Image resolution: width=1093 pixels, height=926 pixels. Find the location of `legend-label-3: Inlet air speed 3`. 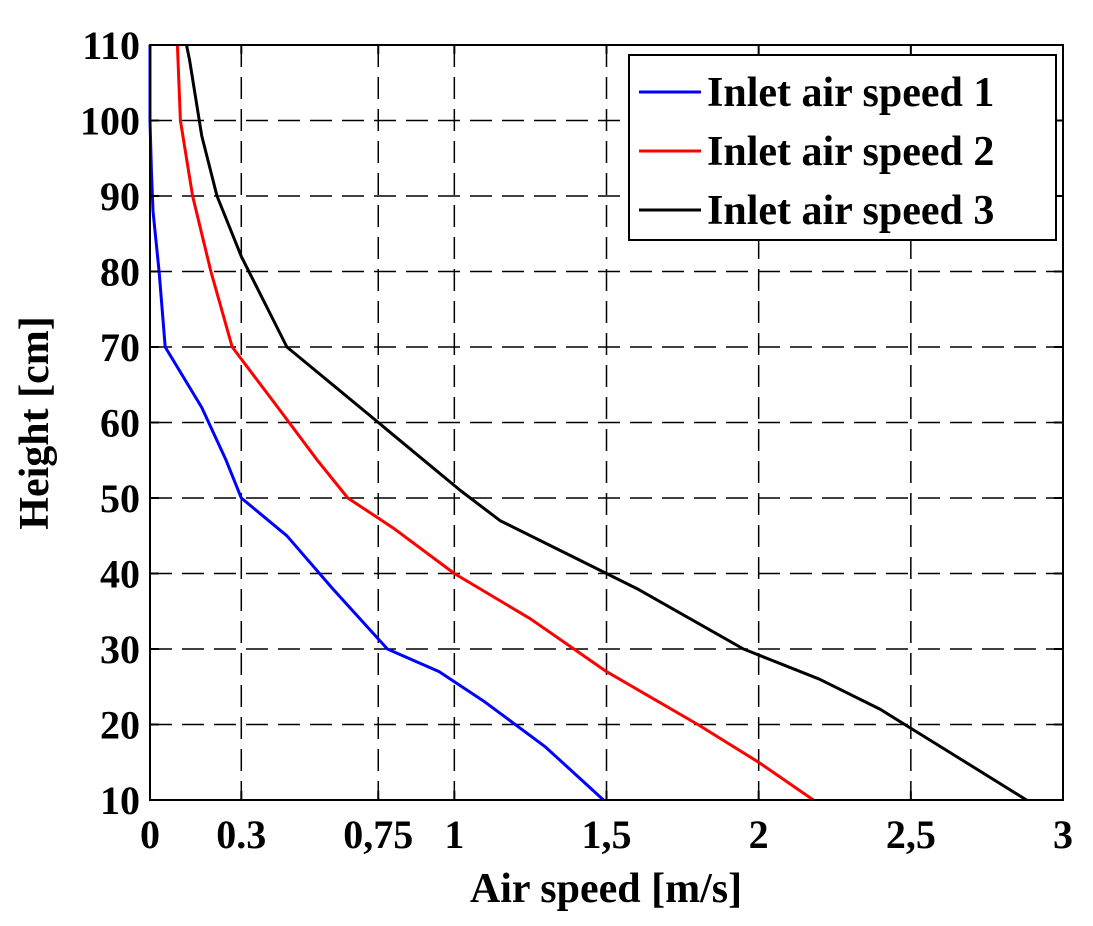

legend-label-3: Inlet air speed 3 is located at coordinates (850, 211).